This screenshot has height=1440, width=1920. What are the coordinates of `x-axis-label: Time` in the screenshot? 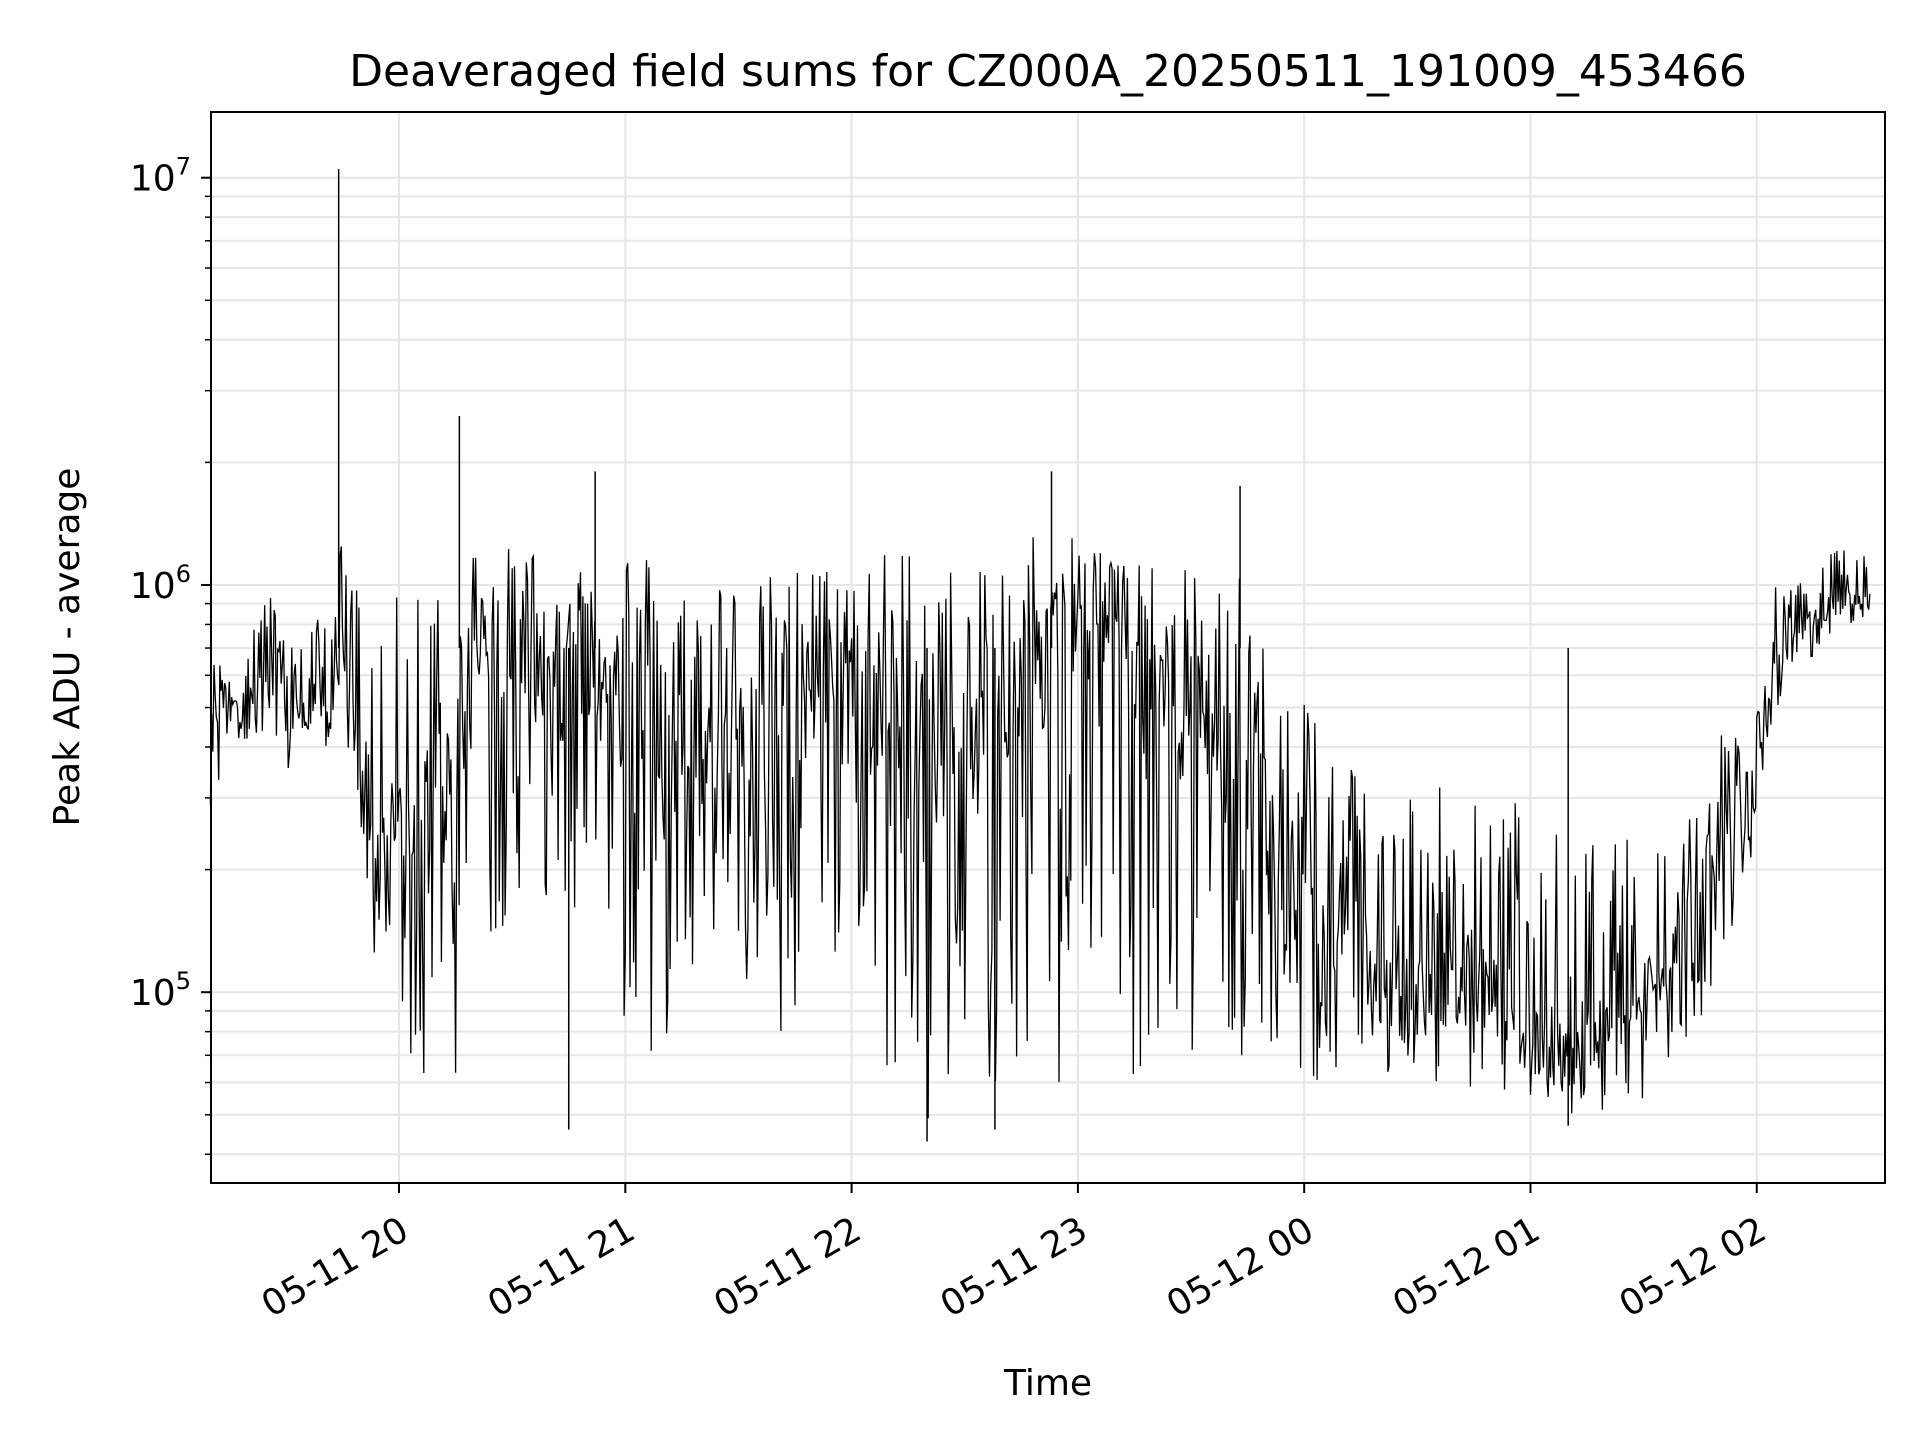 It's located at (1047, 1383).